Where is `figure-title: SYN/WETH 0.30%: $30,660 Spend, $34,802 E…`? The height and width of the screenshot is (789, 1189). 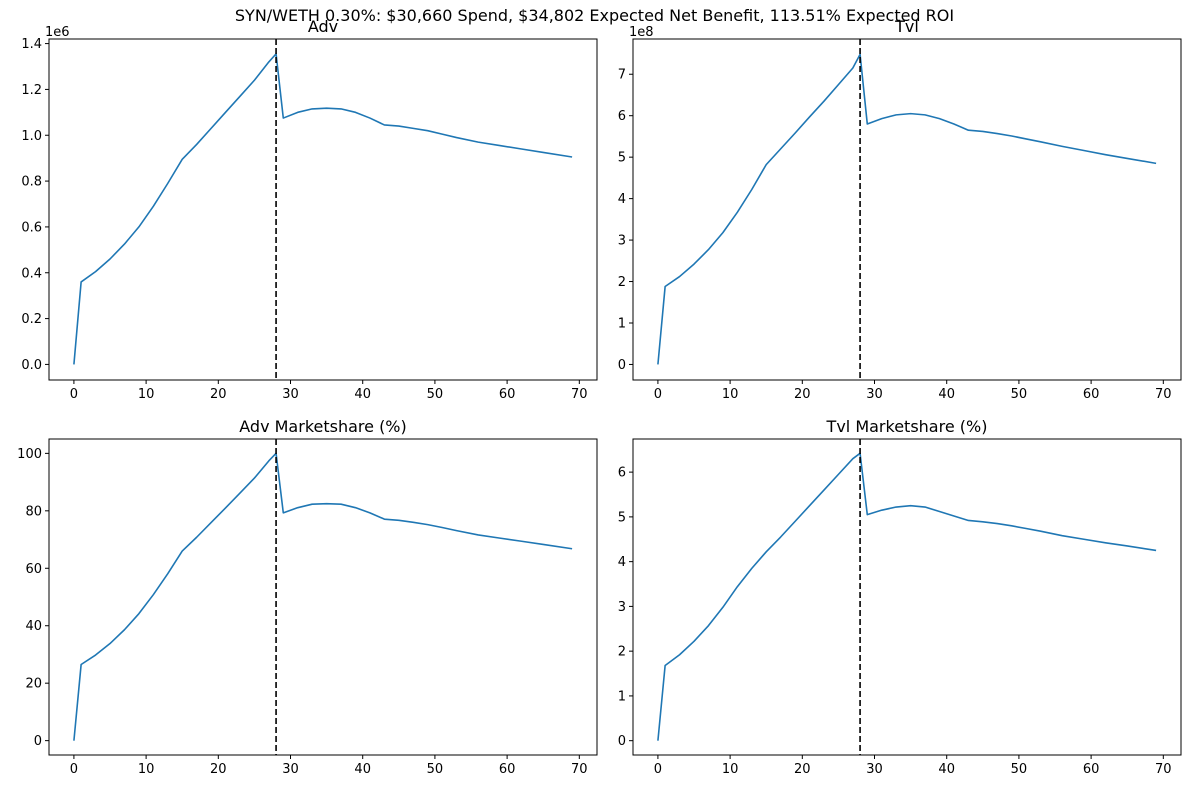
figure-title: SYN/WETH 0.30%: $30,660 Spend, $34,802 E… is located at coordinates (594, 15).